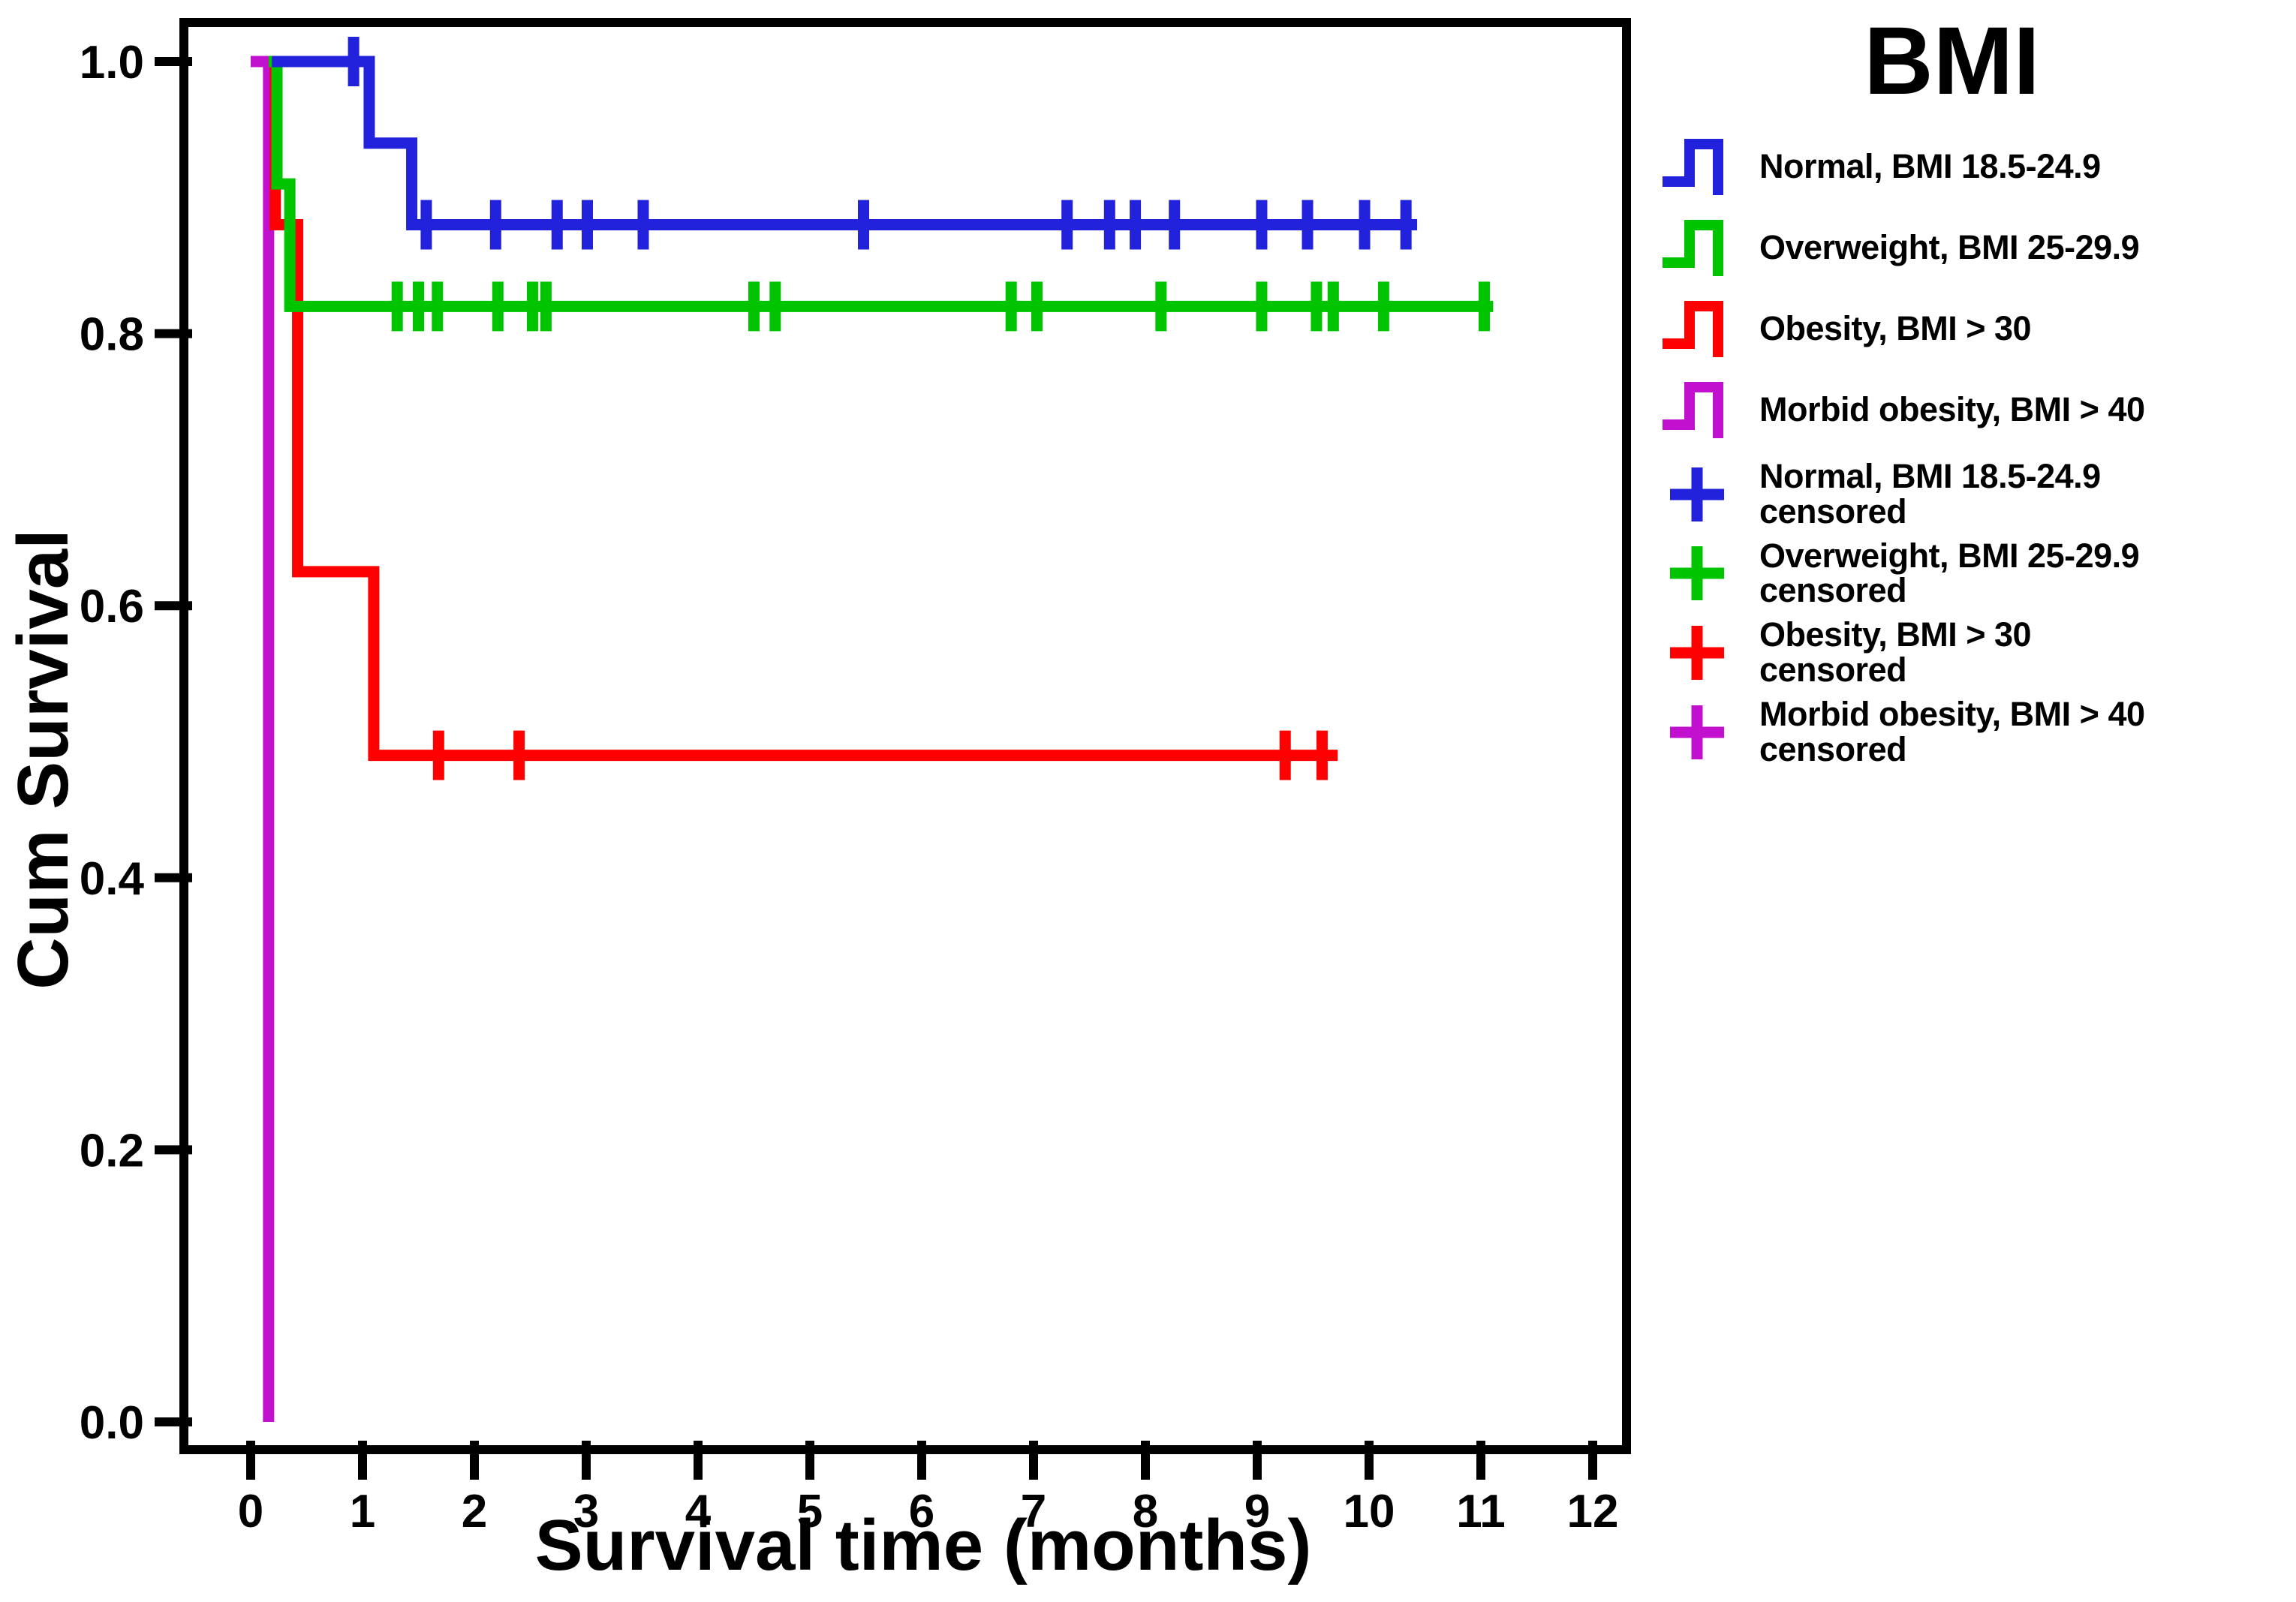 The height and width of the screenshot is (1602, 2296). Describe the element at coordinates (250, 1511) in the screenshot. I see `x-tick-label: 0` at that location.